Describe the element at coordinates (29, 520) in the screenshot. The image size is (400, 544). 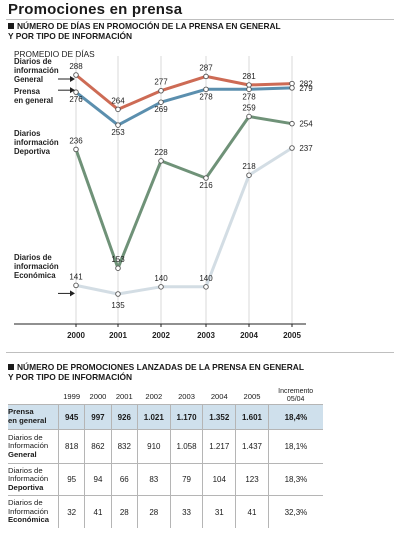
I see `row-label-line: Económica` at that location.